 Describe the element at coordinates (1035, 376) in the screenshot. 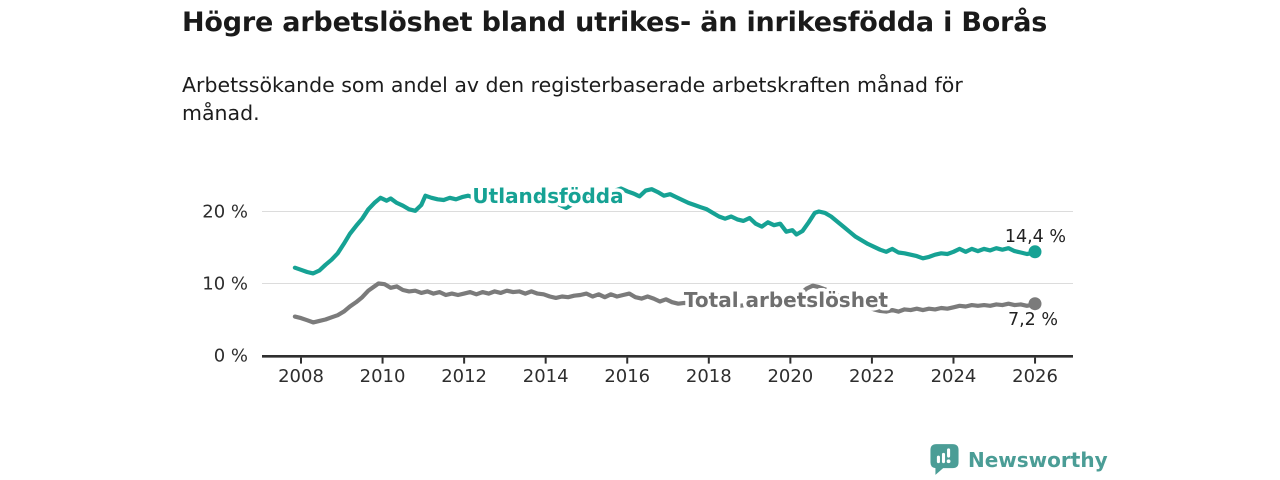

I see `x-tick-label: 2026` at that location.